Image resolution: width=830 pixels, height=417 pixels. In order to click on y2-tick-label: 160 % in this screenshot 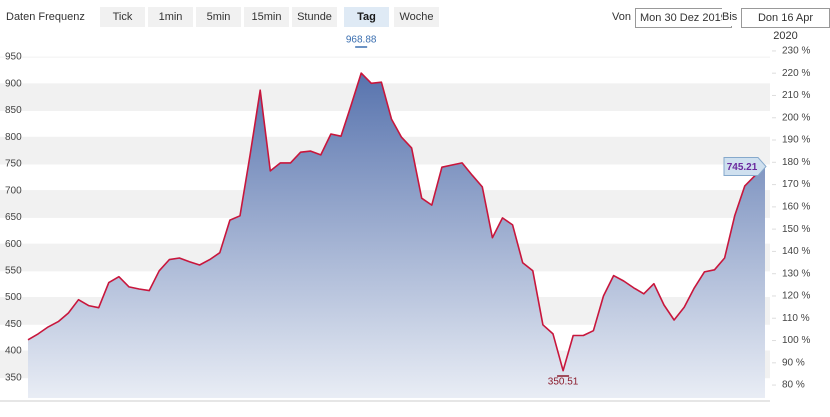, I will do `click(796, 206)`.